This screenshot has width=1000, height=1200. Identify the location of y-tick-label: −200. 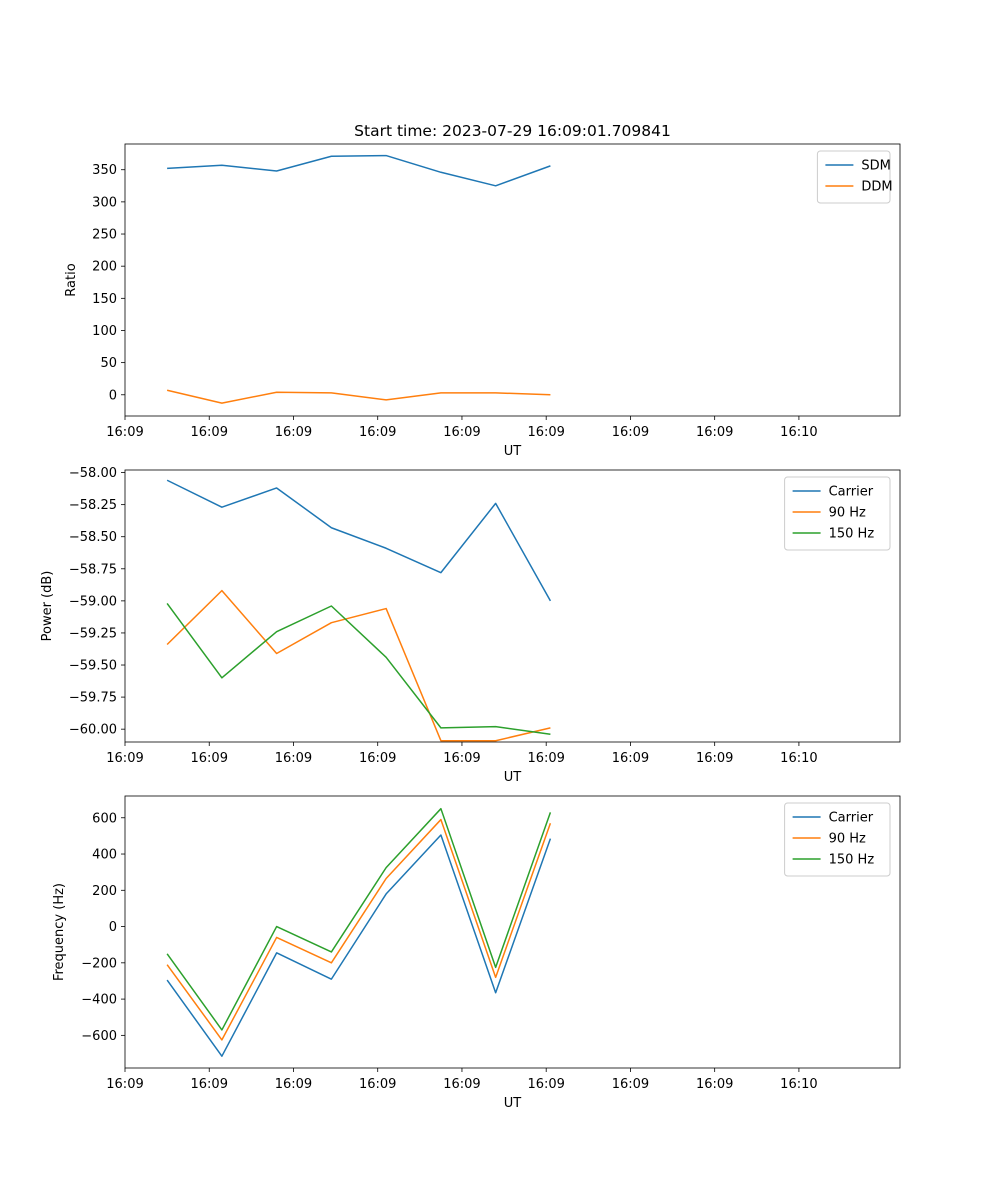
(99, 963).